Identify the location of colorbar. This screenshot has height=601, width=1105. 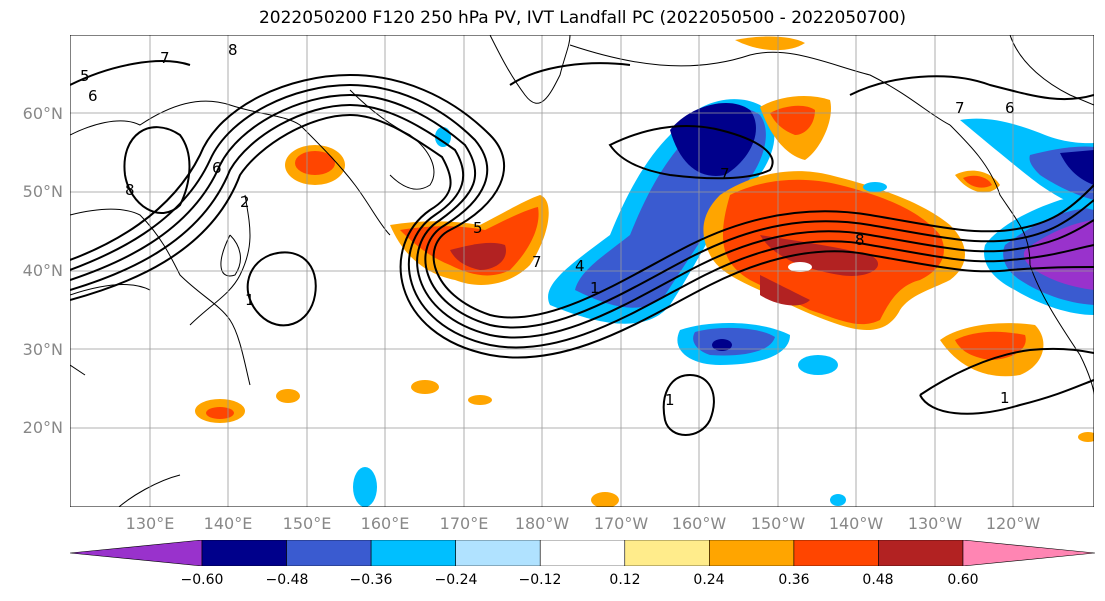
(582, 553).